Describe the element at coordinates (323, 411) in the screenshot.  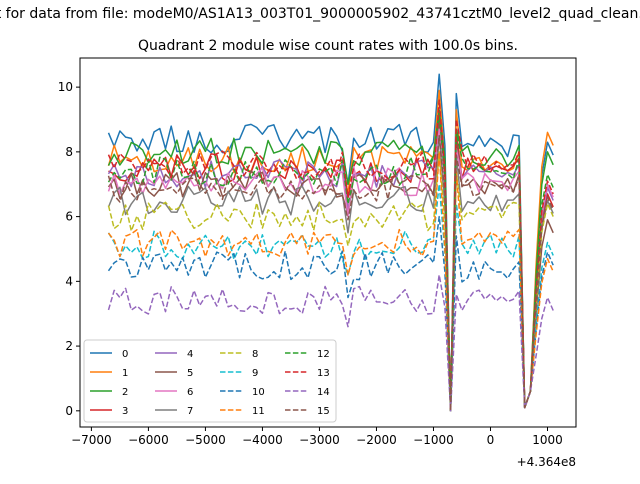
I see `legend-label-15: 15` at that location.